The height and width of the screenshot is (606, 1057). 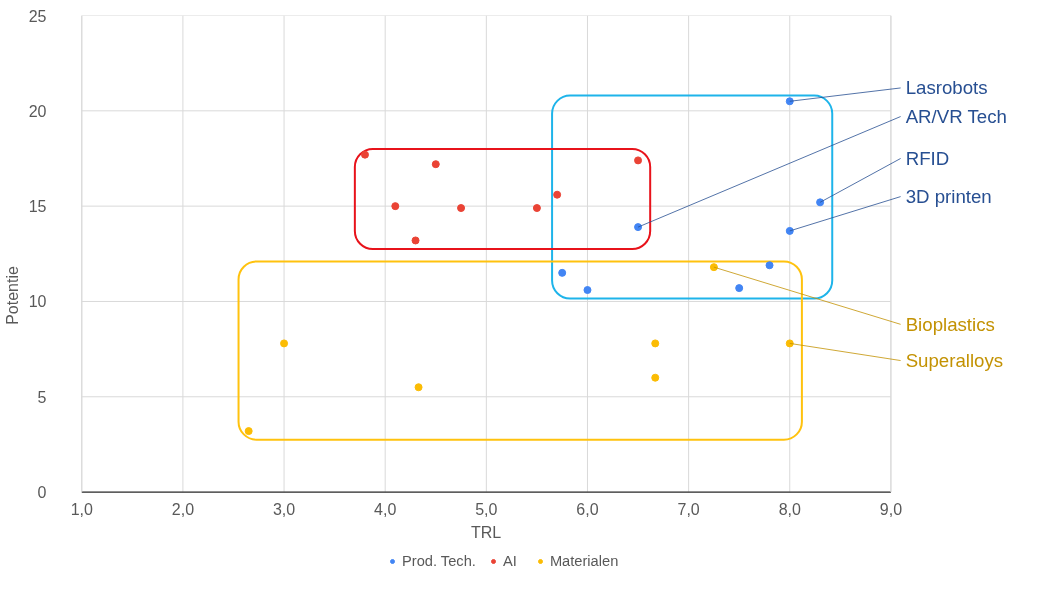 I want to click on annotation: AR/VR Tech, so click(x=956, y=117).